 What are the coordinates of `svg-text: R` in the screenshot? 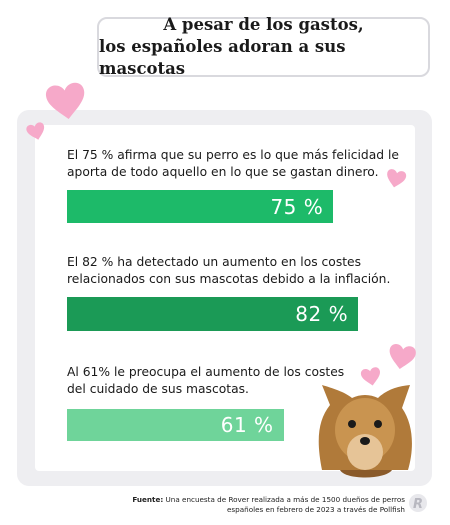 It's located at (418, 504).